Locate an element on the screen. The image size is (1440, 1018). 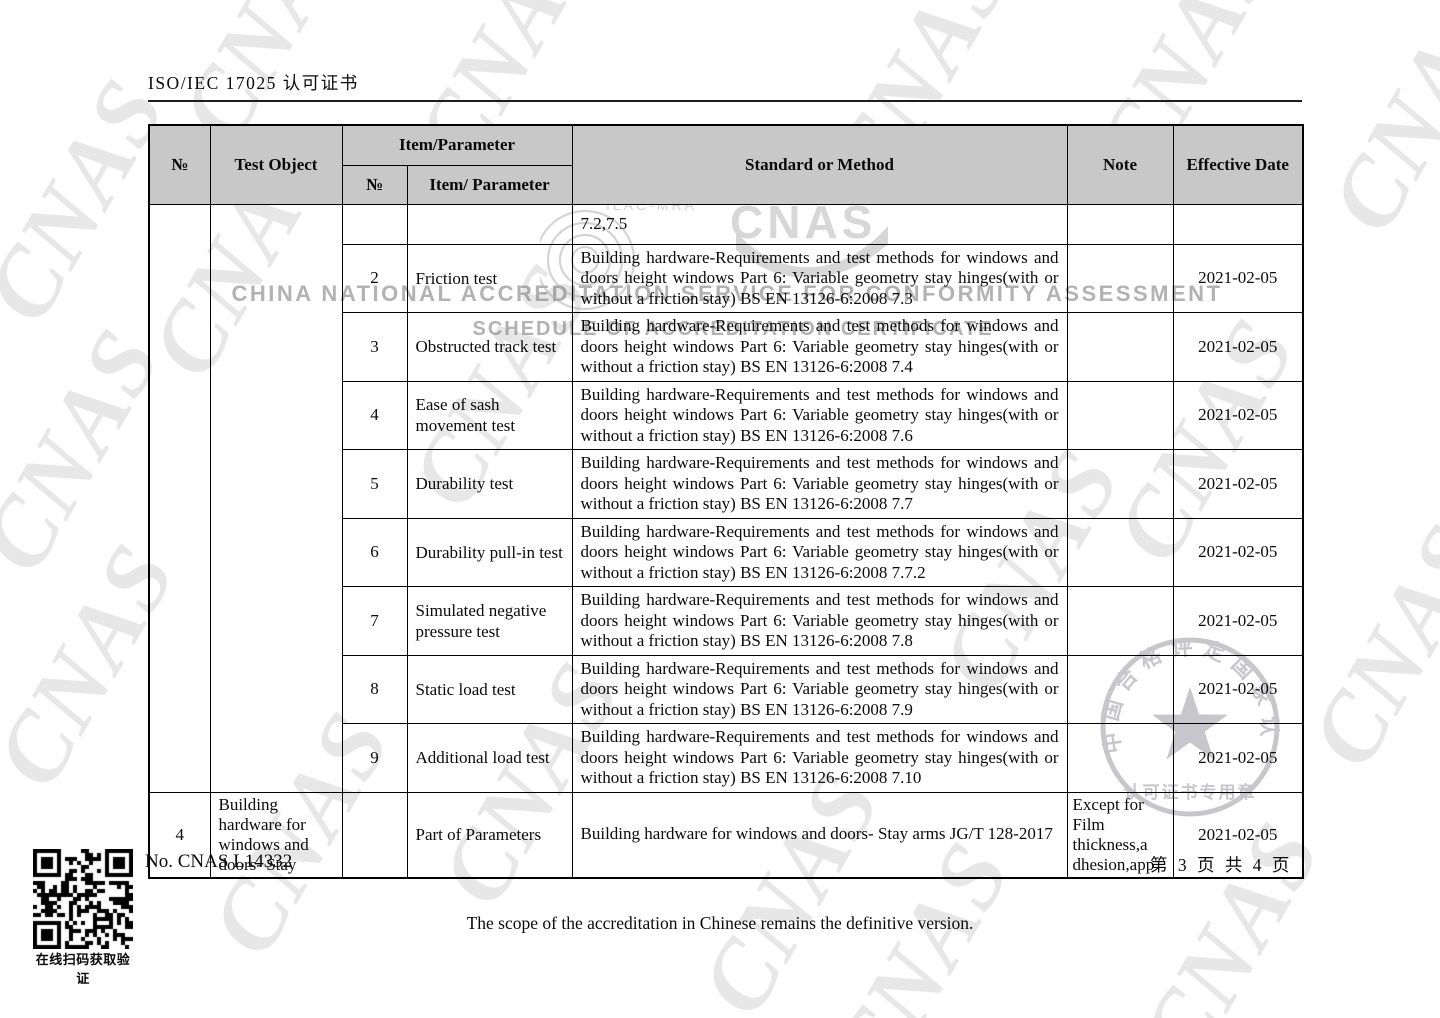
sub-no-cell: 8 is located at coordinates (374, 689).